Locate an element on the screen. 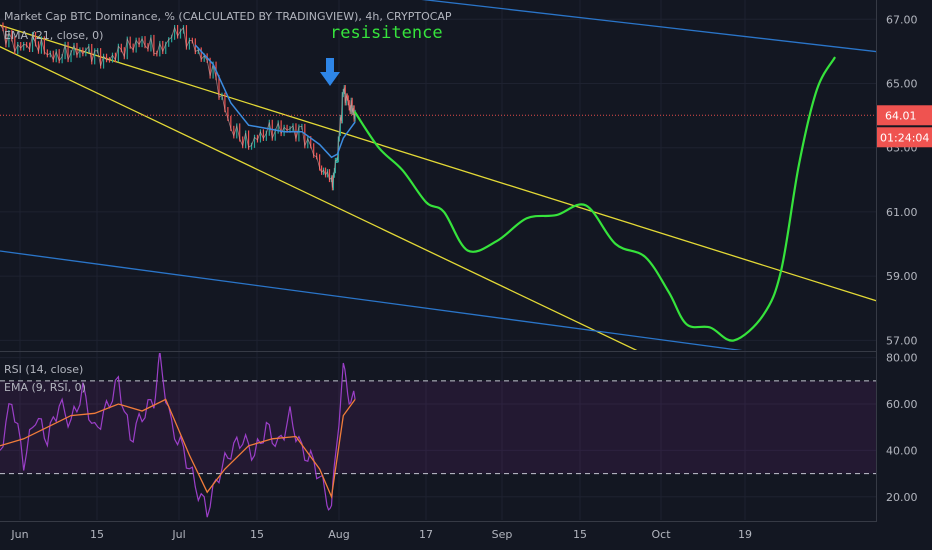 The height and width of the screenshot is (550, 932). time-axis-label: 17 is located at coordinates (426, 534).